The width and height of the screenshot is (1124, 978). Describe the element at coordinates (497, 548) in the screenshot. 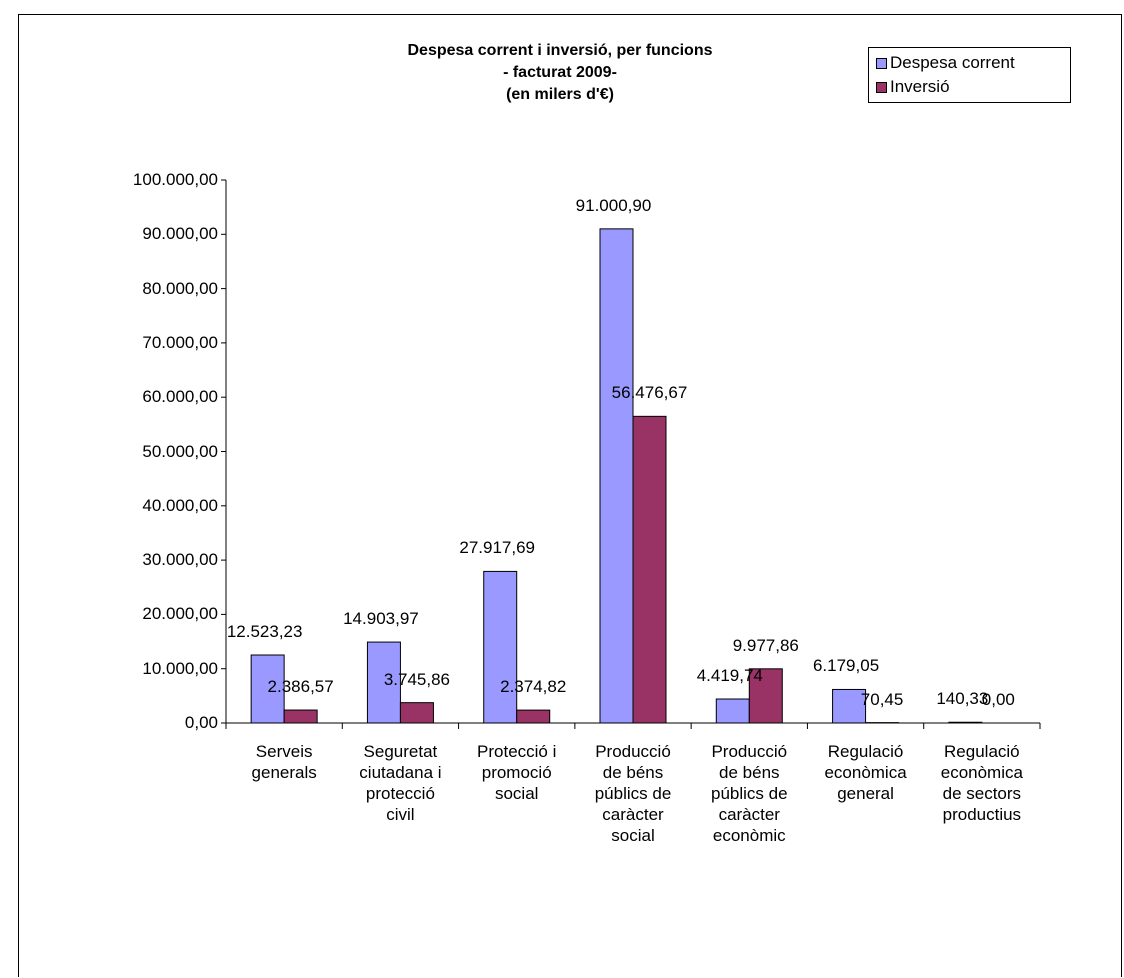

I see `data-label-despesa-corrent: 27.917,69` at that location.